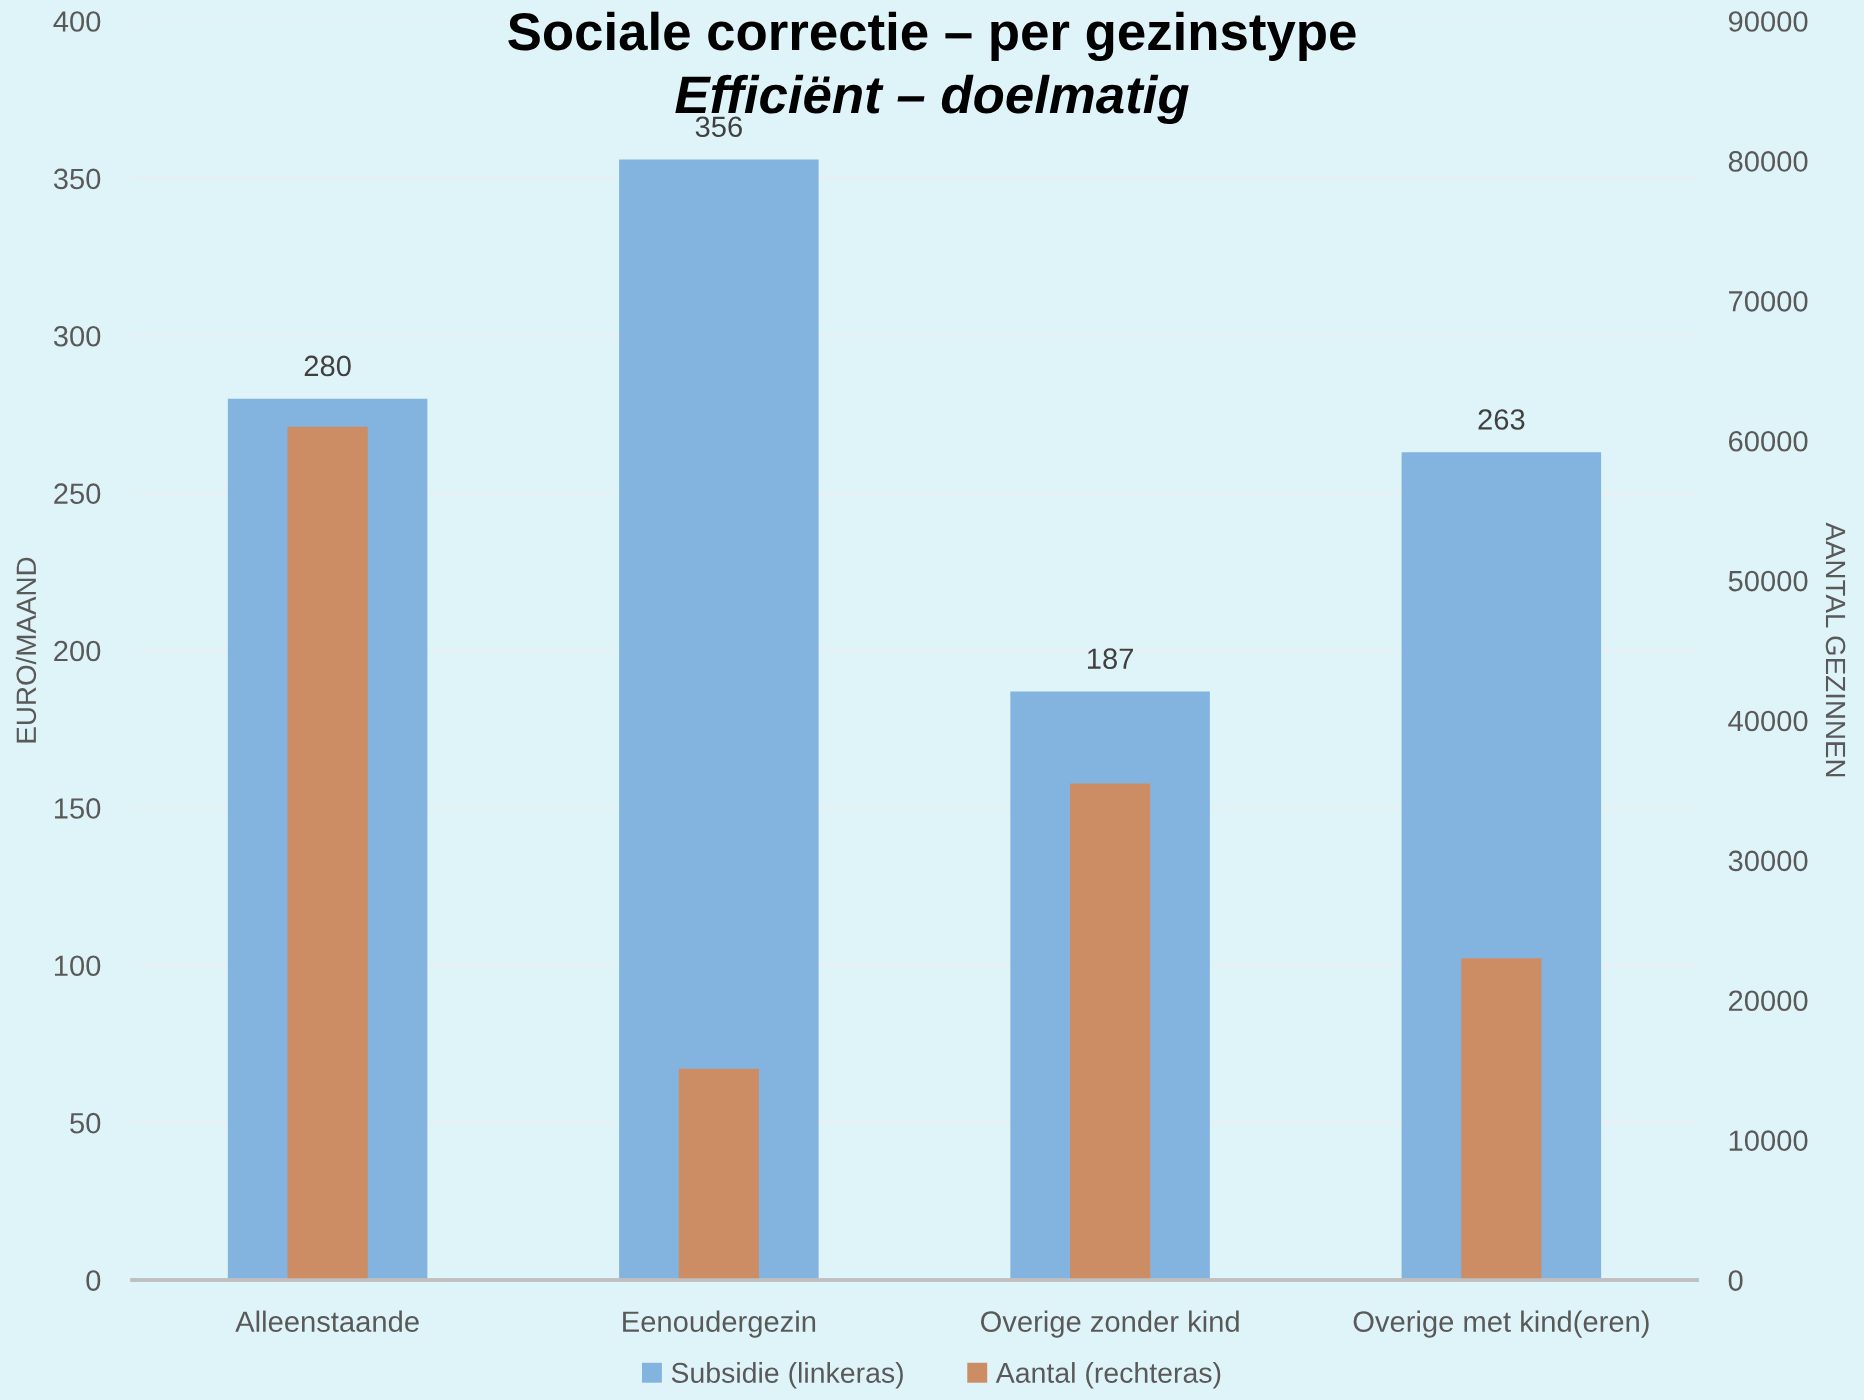 Image resolution: width=1864 pixels, height=1400 pixels. I want to click on y2-tick-label: 90000, so click(1768, 21).